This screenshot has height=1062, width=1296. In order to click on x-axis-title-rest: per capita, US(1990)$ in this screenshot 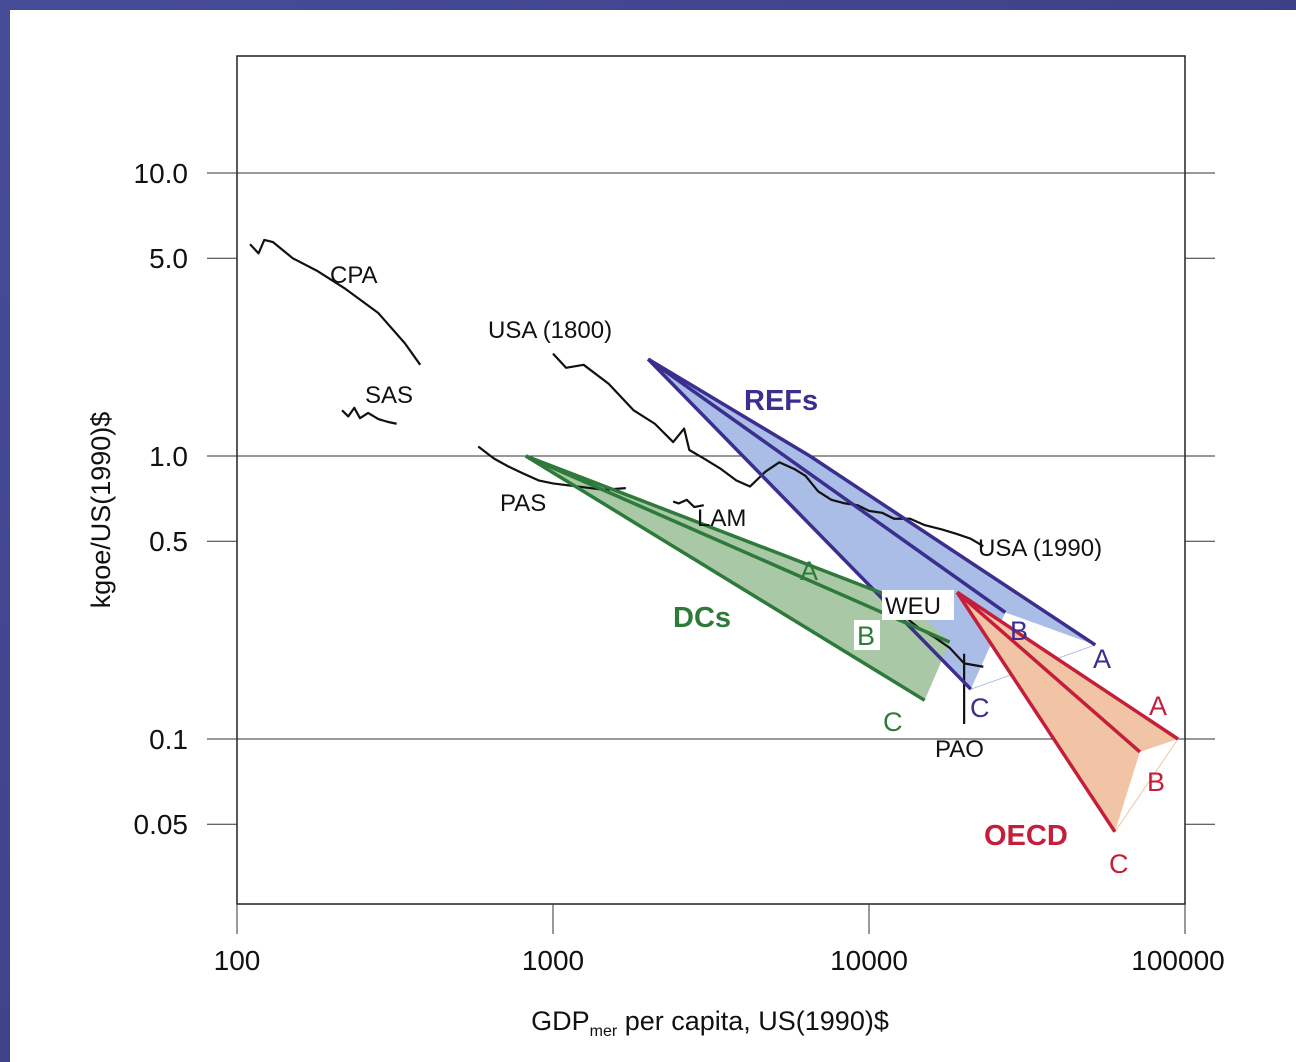, I will do `click(753, 1021)`.